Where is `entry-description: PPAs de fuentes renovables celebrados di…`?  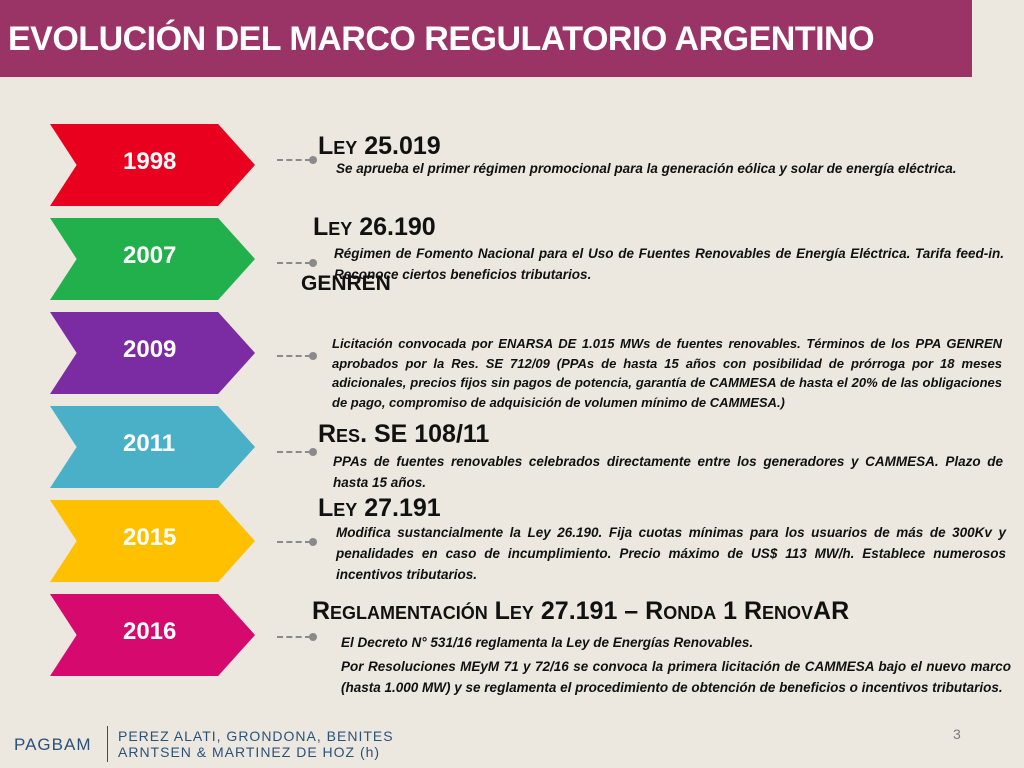
entry-description: PPAs de fuentes renovables celebrados di… is located at coordinates (668, 472).